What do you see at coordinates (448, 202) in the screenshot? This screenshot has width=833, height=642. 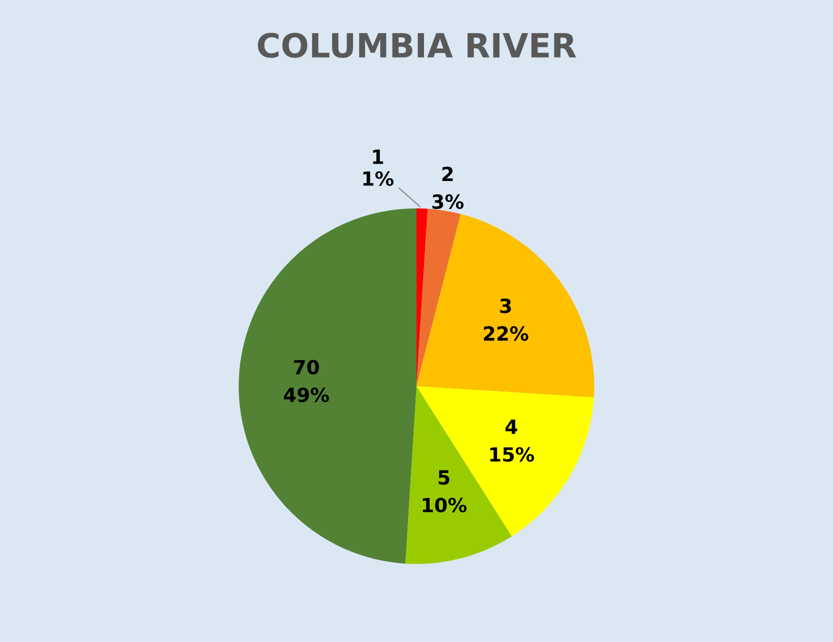 I see `data-label: 3%` at bounding box center [448, 202].